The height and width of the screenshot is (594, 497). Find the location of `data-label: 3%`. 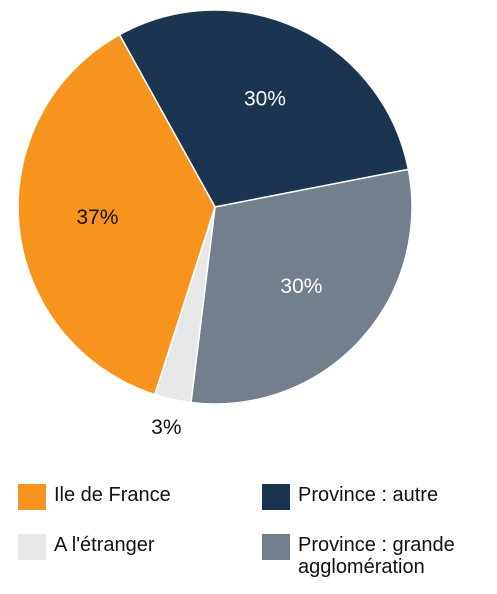

data-label: 3% is located at coordinates (166, 427).